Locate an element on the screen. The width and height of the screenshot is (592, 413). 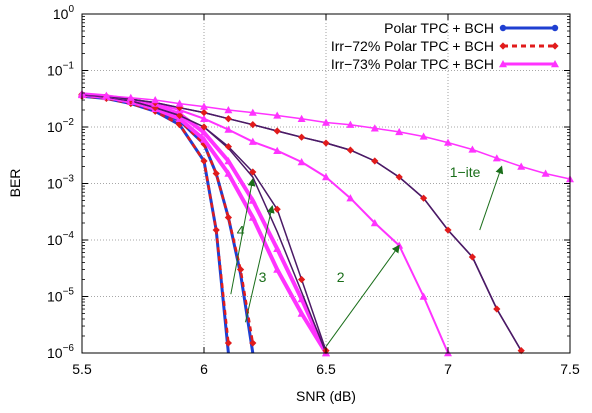
annotation-label: 1−ite is located at coordinates (465, 172).